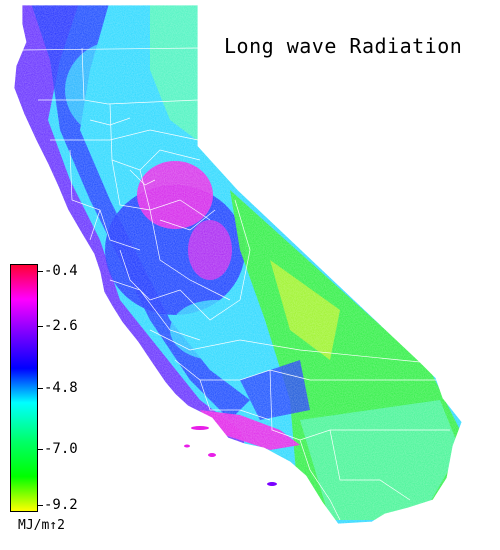 The height and width of the screenshot is (550, 500). What do you see at coordinates (61, 449) in the screenshot?
I see `colorbar-tick-label: -7.0` at bounding box center [61, 449].